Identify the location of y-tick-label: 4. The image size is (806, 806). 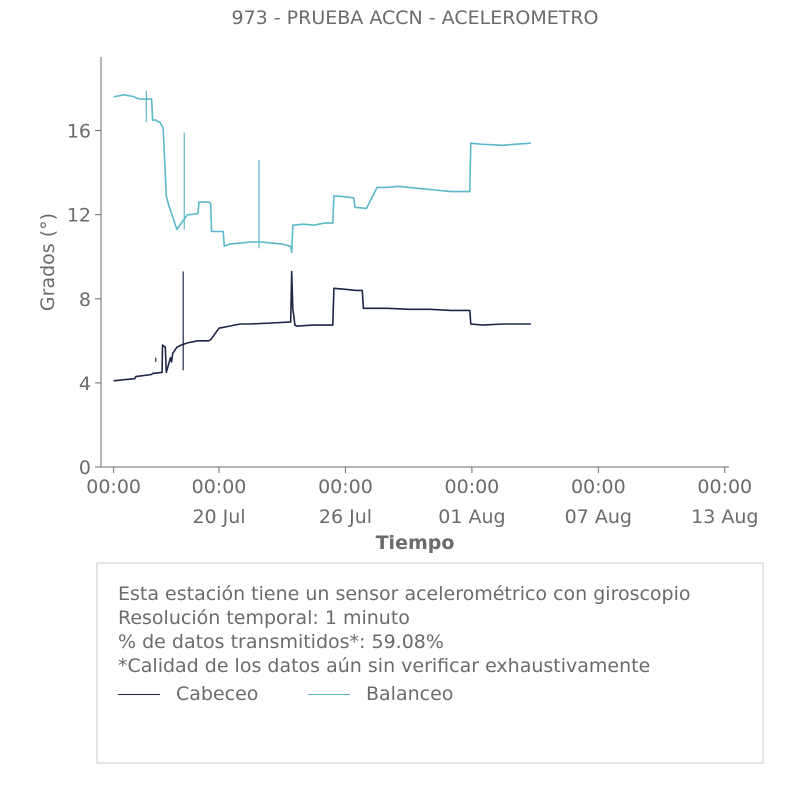
(85, 384).